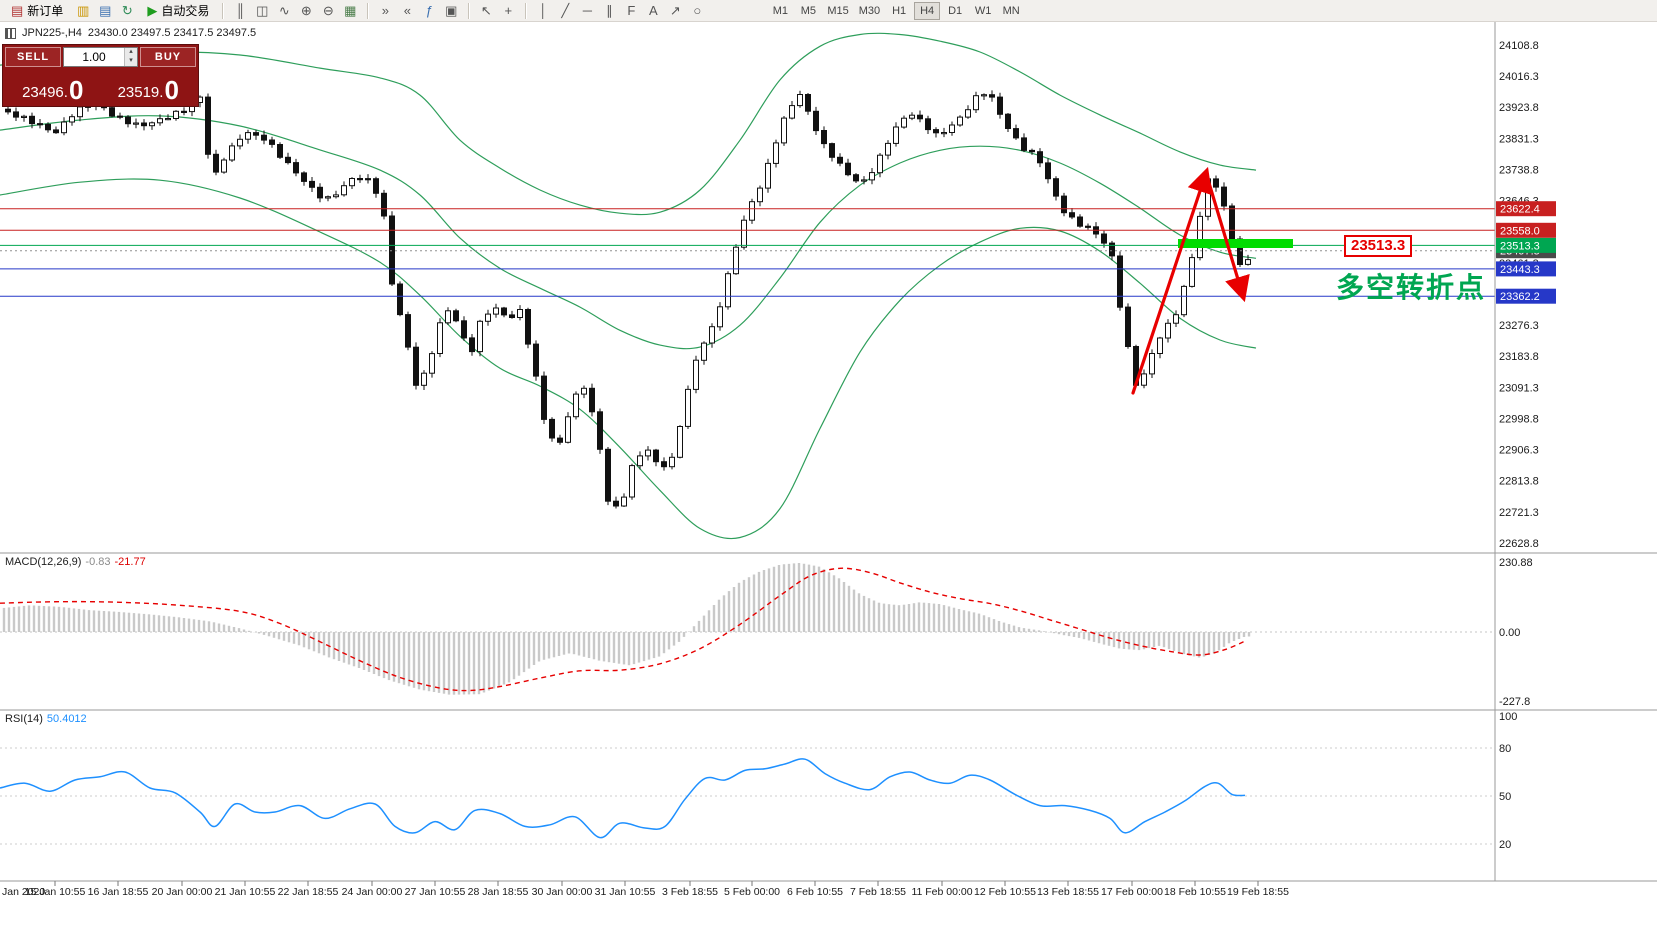 The image size is (1657, 947). What do you see at coordinates (1011, 11) in the screenshot?
I see `timeframe-mn: MN` at bounding box center [1011, 11].